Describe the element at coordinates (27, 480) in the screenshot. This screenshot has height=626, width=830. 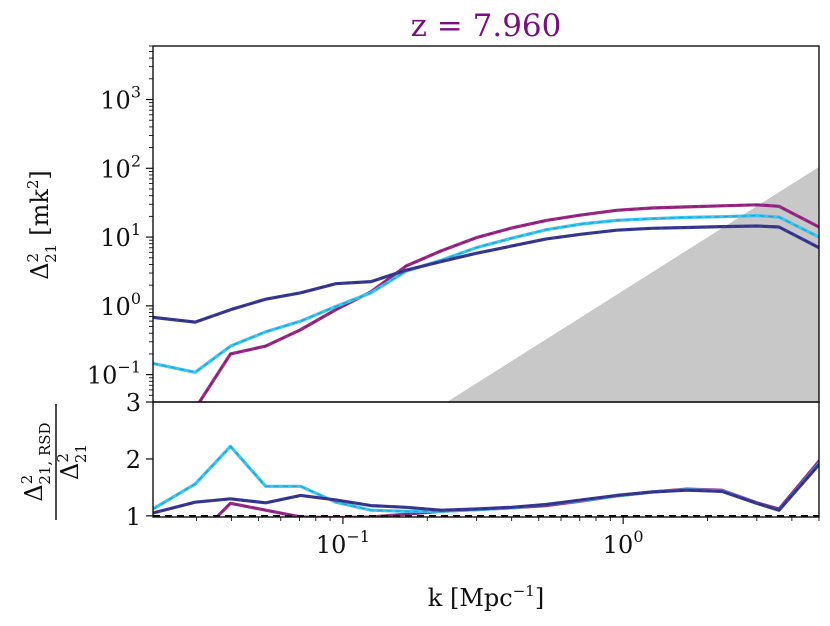
I see `ratio-num-sup: 2` at that location.